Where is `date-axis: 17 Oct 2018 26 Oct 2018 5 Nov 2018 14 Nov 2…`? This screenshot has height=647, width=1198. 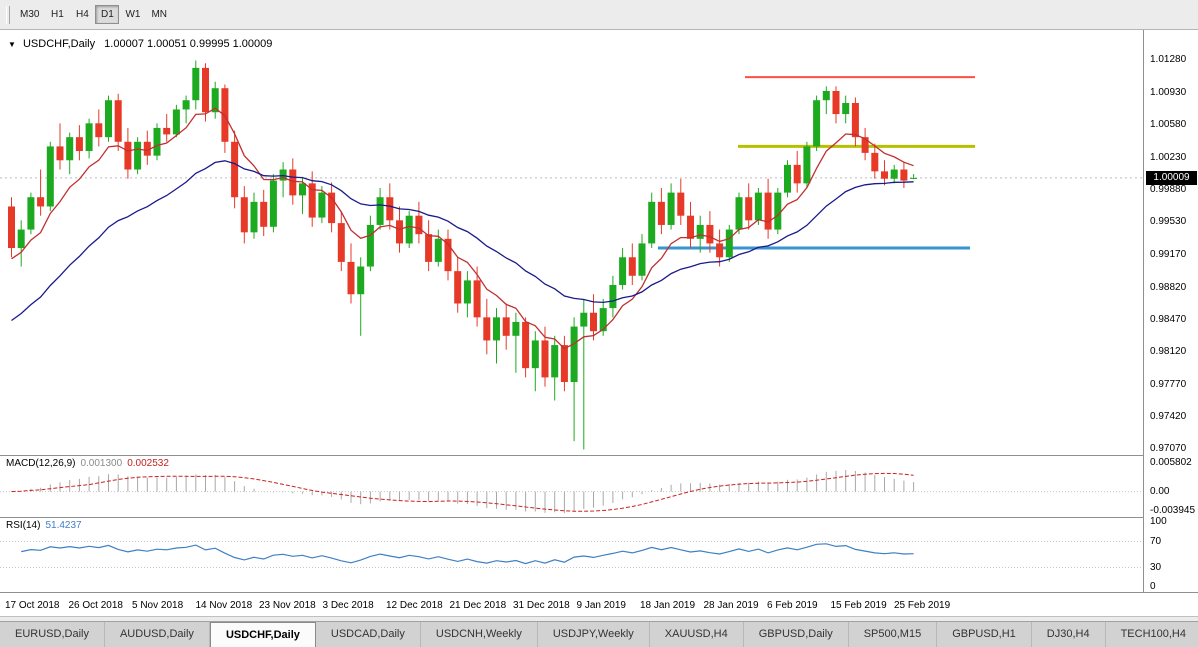
date-axis: 17 Oct 2018 26 Oct 2018 5 Nov 2018 14 Nov 2… is located at coordinates (599, 604).